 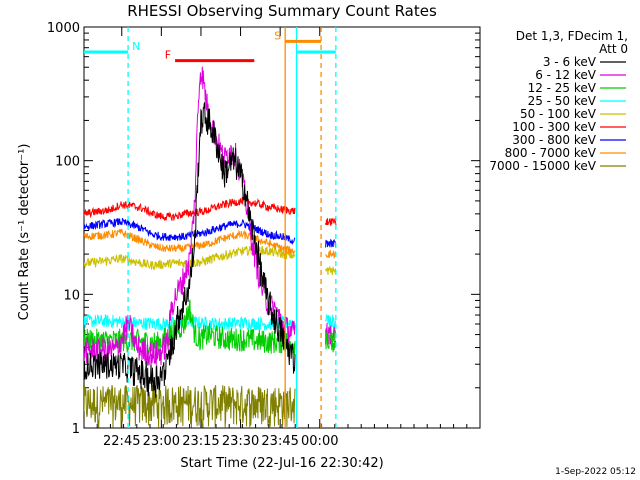 I want to click on x-axis-label: Start Time (22-Jul-16 22:30:42), so click(x=281, y=463).